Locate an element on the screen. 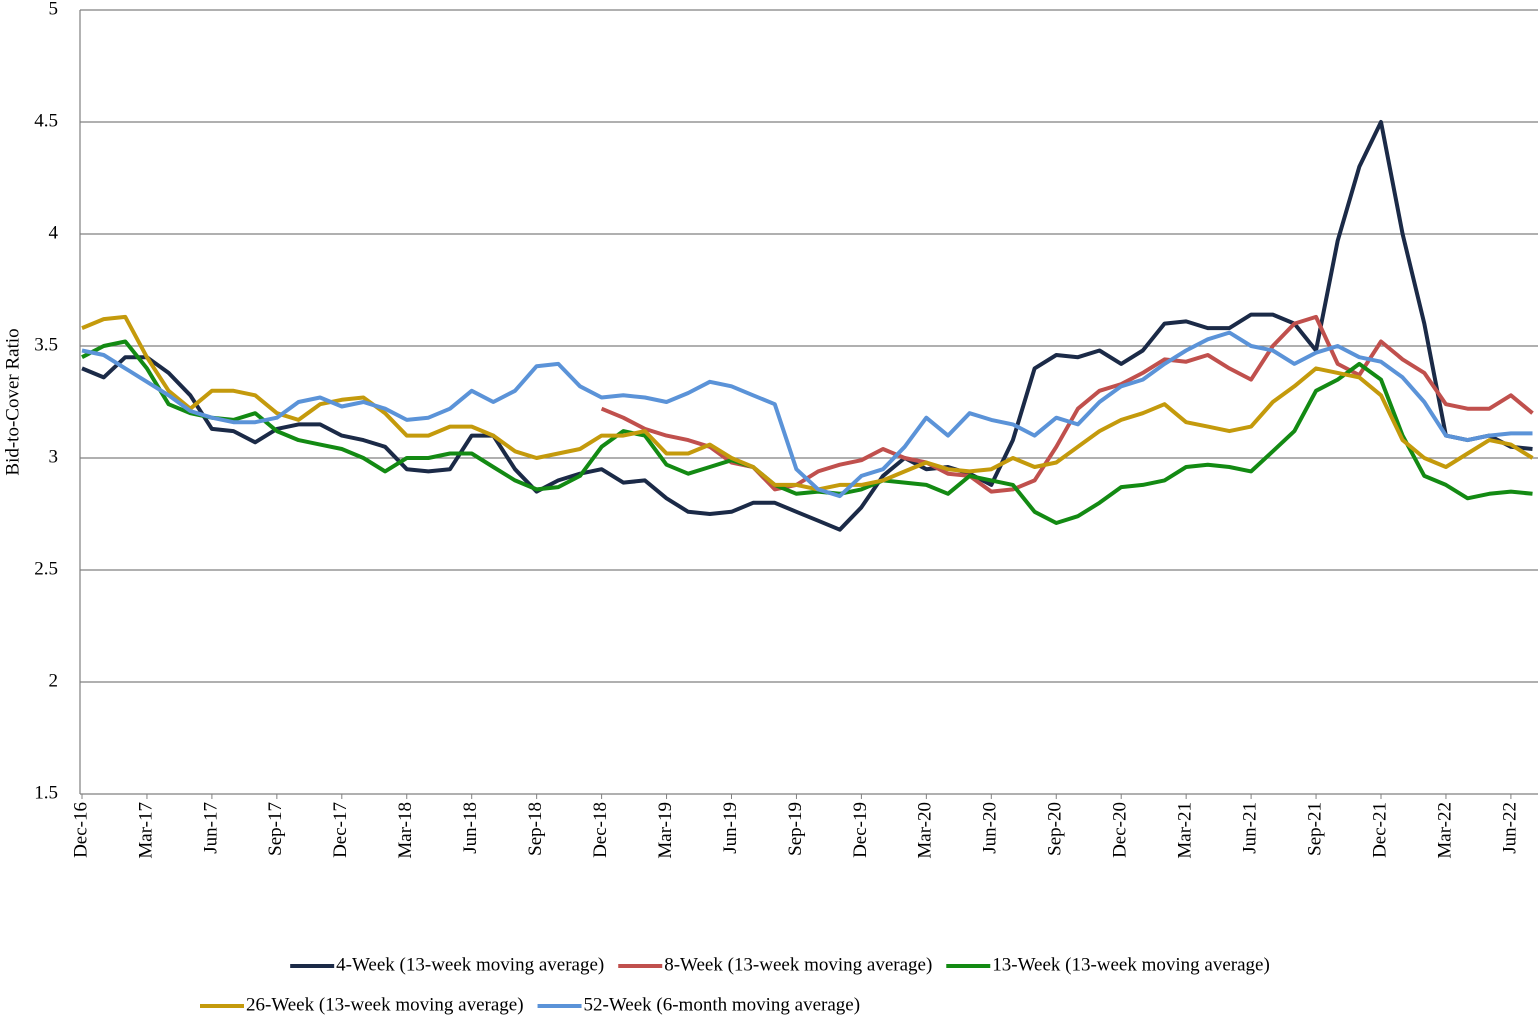  x-tick-label: Mar-22 is located at coordinates (1444, 830).